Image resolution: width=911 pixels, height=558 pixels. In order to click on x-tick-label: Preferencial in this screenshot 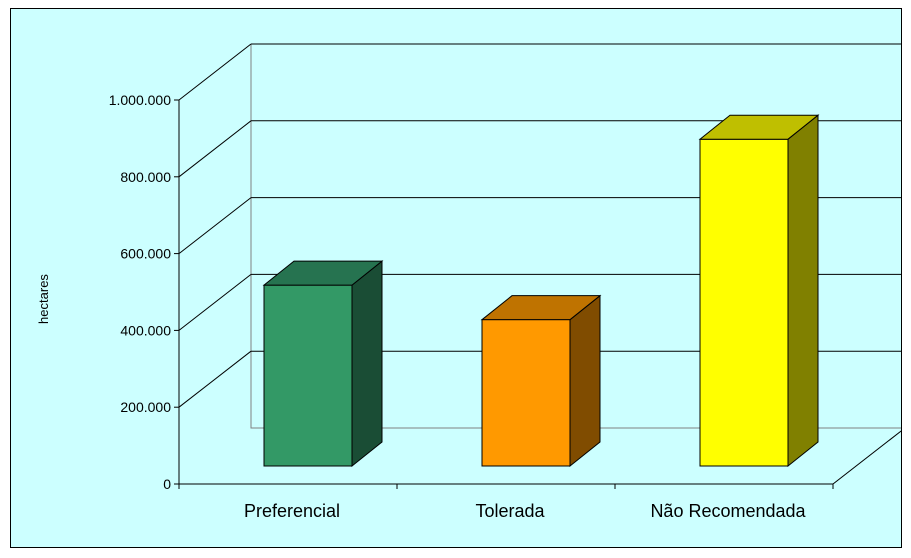, I will do `click(292, 511)`.